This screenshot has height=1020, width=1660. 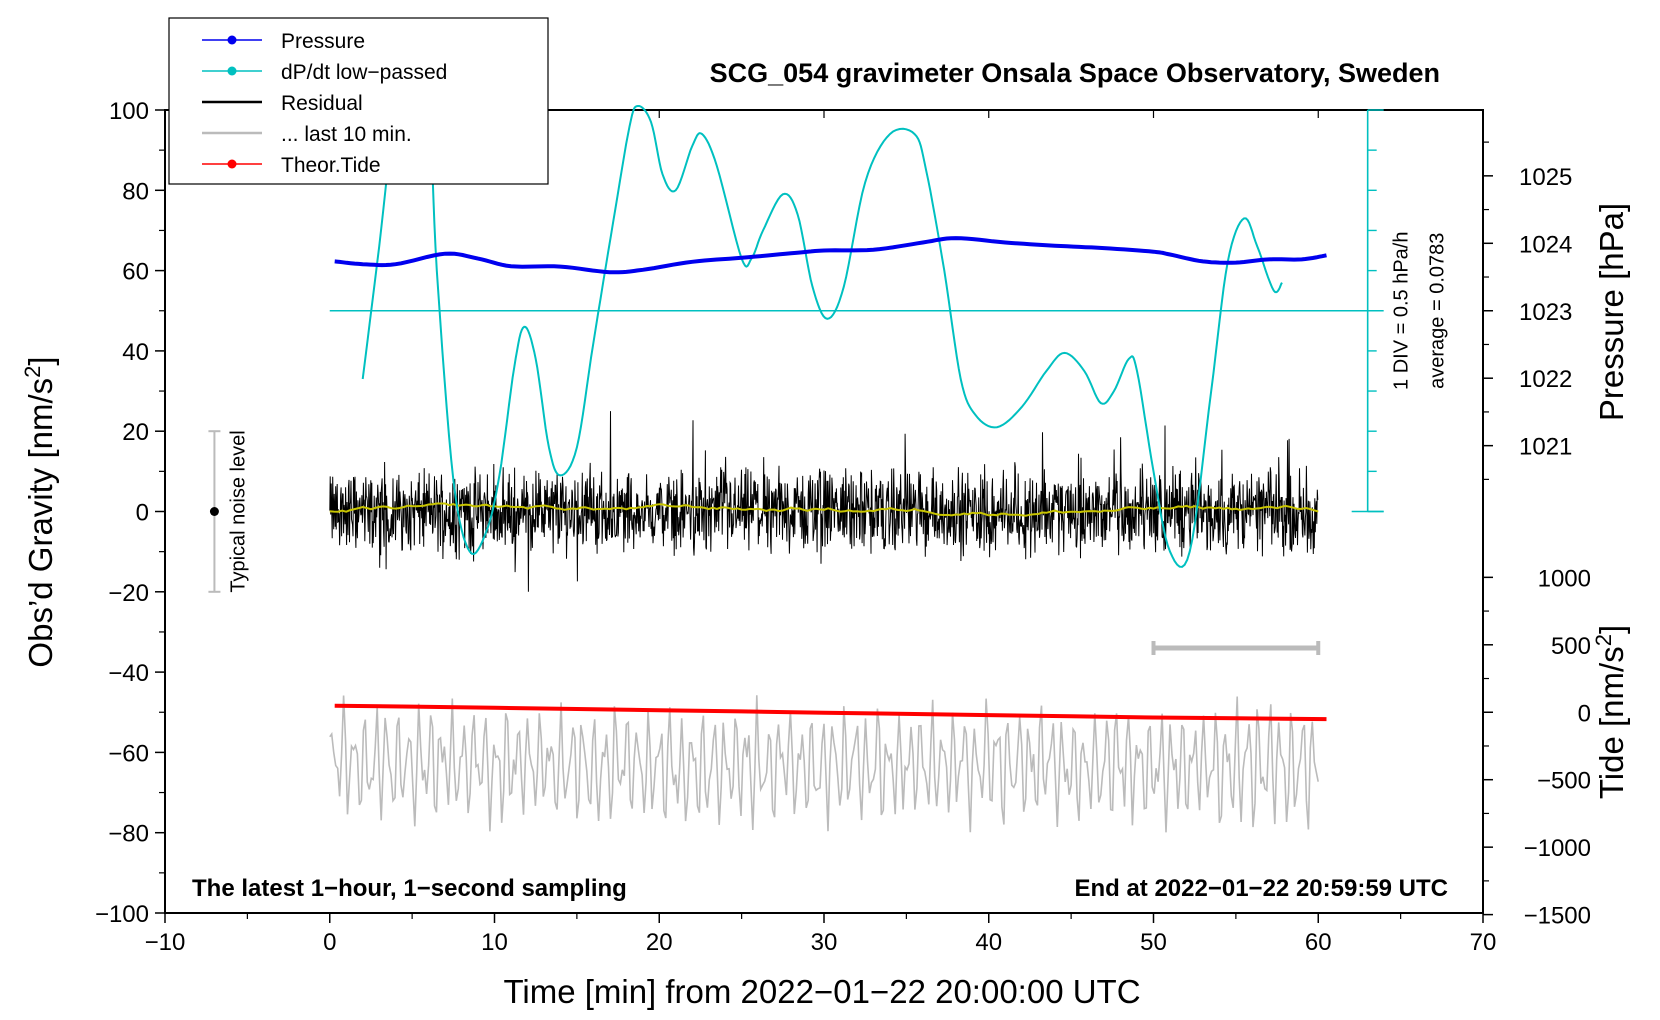 What do you see at coordinates (129, 111) in the screenshot?
I see `y-tick-label: 100` at bounding box center [129, 111].